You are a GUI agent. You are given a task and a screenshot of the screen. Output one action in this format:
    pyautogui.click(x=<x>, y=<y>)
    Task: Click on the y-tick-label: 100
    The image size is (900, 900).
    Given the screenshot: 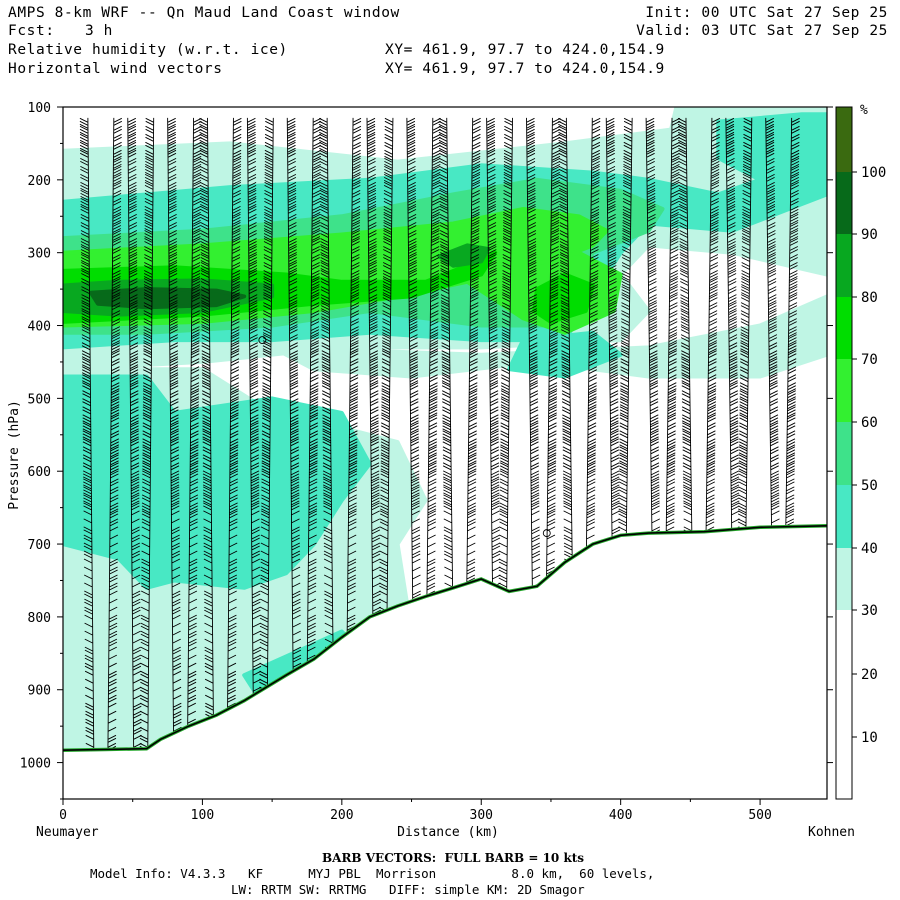 What is the action you would take?
    pyautogui.click(x=39, y=108)
    